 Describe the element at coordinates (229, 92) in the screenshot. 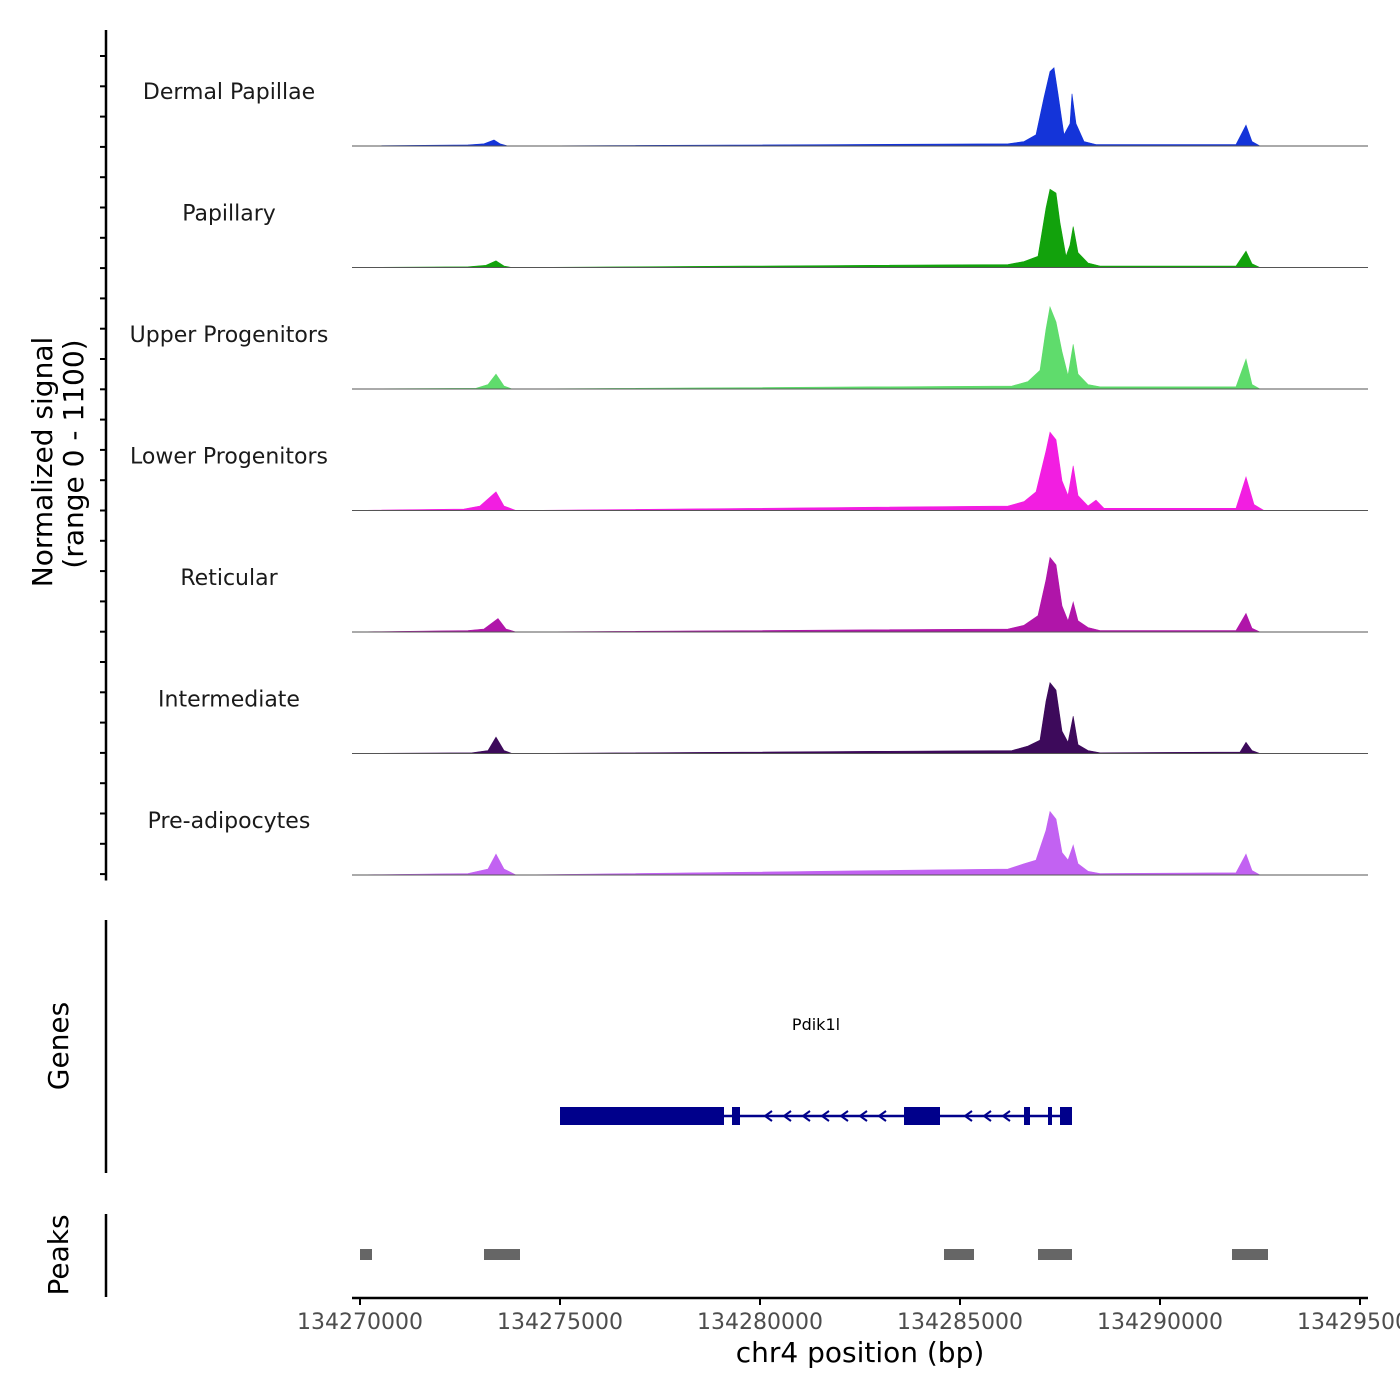

I see `track-label-dermal-papillae: Dermal Papillae` at that location.